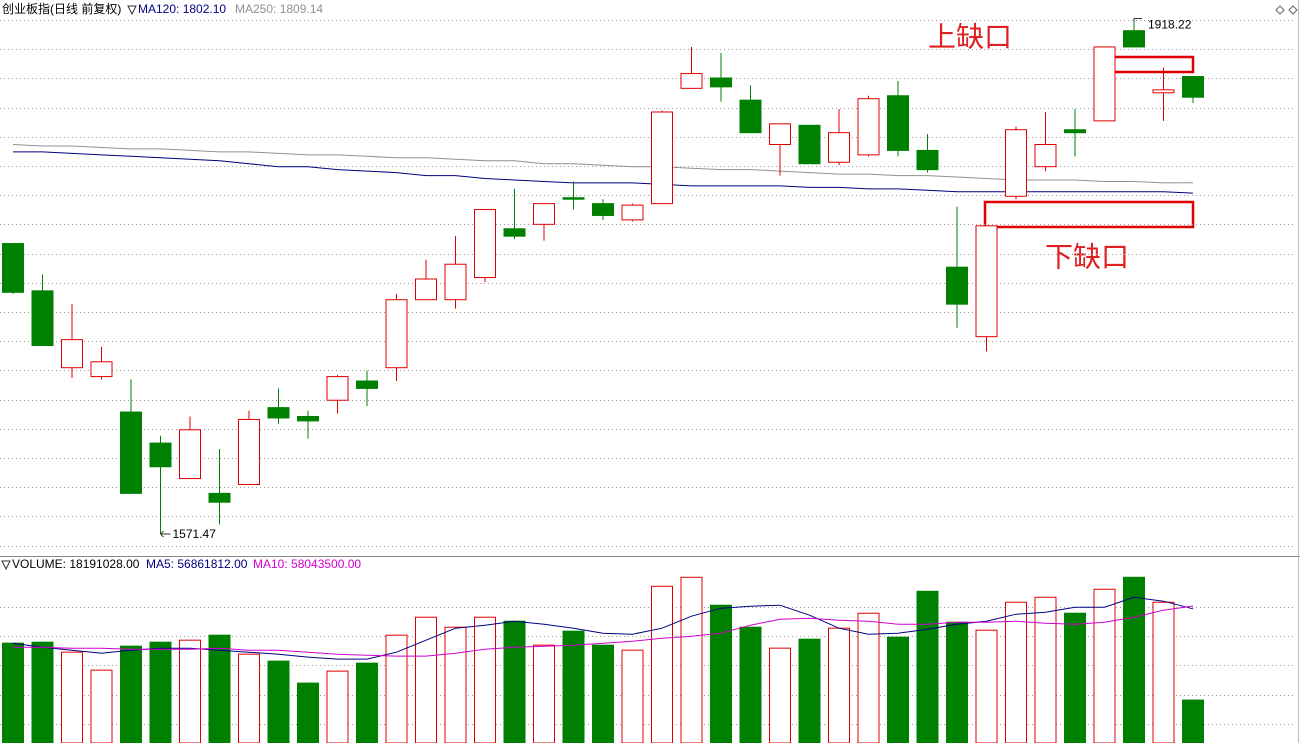 The image size is (1300, 743). I want to click on chart-title: 创业板指(日线 前复权), so click(61, 8).